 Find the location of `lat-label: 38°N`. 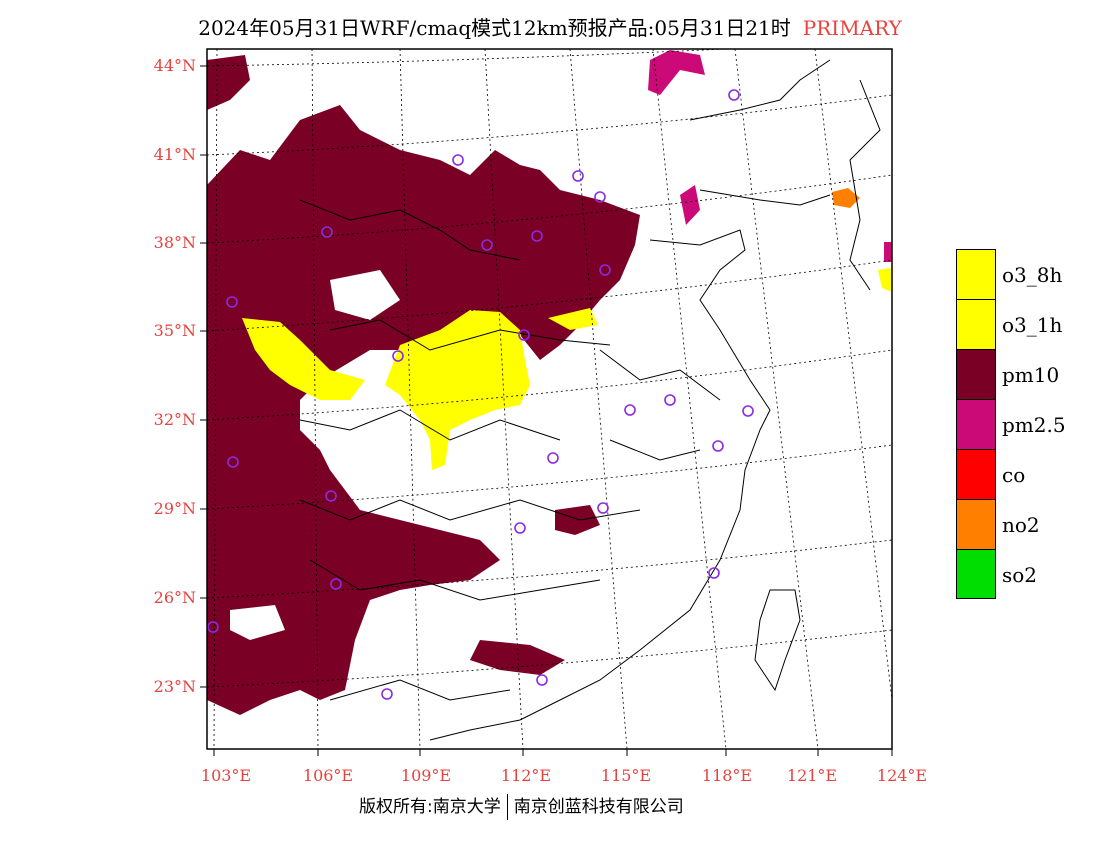

lat-label: 38°N is located at coordinates (174, 242).